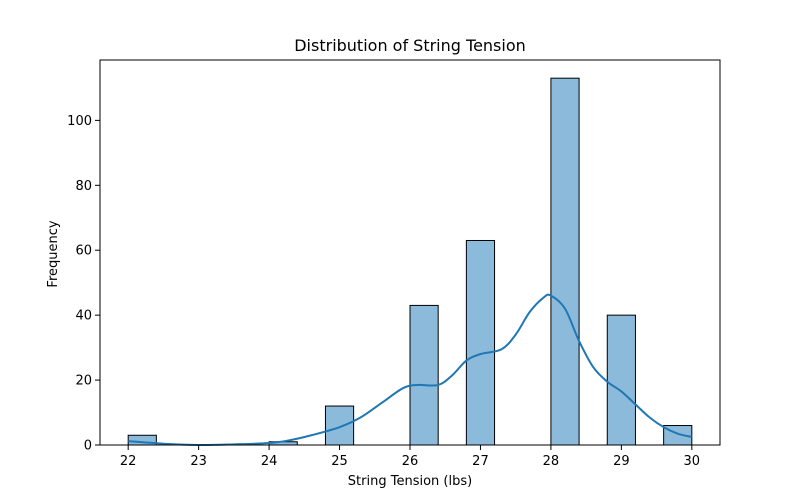 The image size is (800, 500). I want to click on x-axis-title: String Tension (lbs), so click(410, 481).